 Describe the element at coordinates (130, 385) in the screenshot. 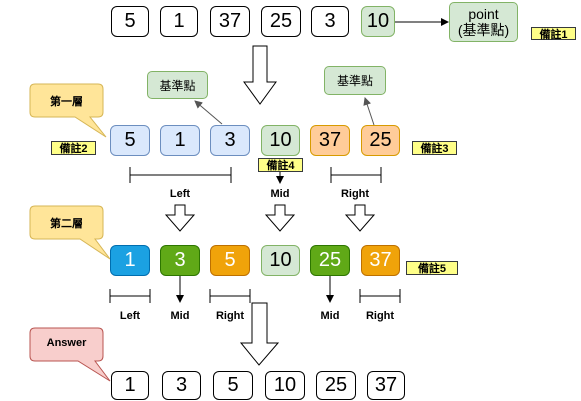

I see `answer-value-1: 1` at that location.